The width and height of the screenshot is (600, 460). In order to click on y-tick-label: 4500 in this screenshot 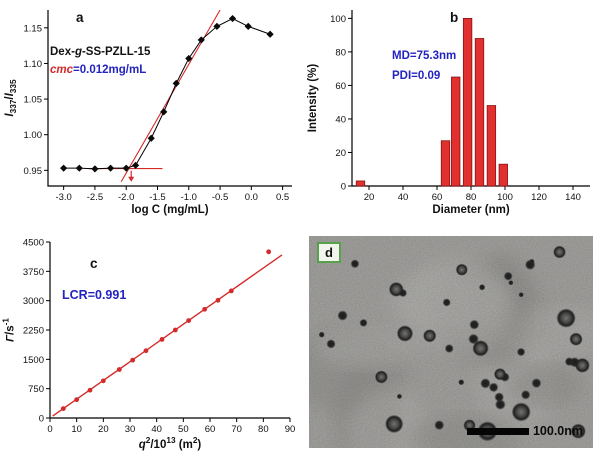, I will do `click(33, 243)`.